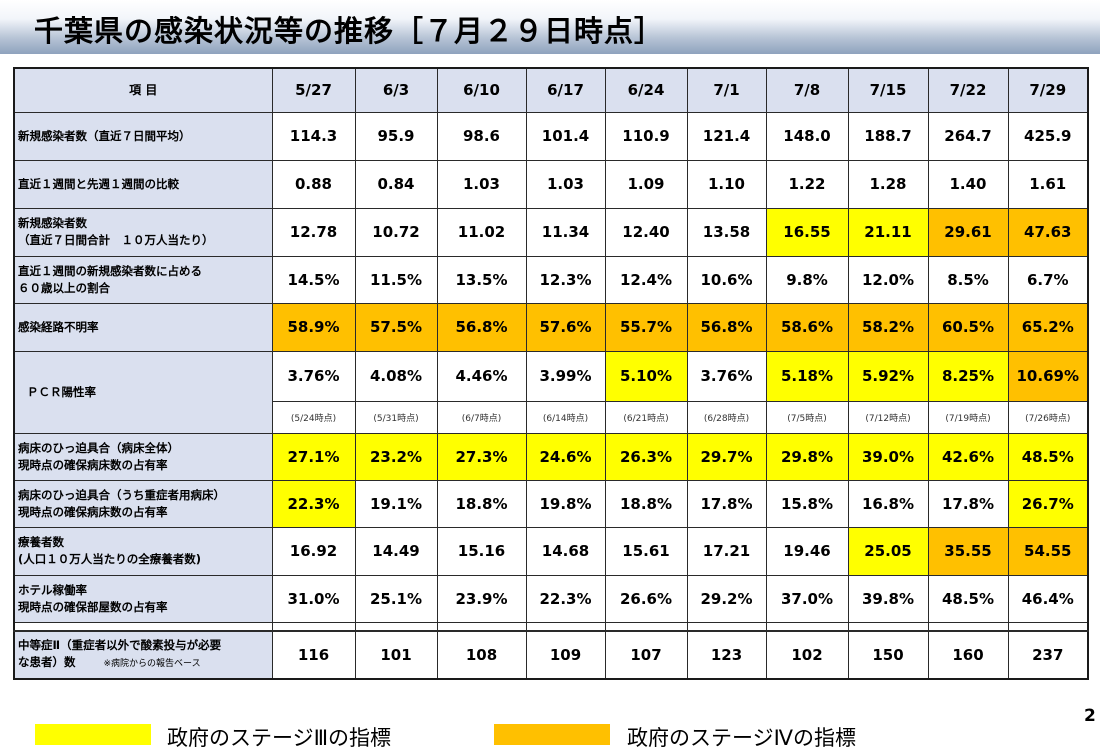 The height and width of the screenshot is (752, 1100). Describe the element at coordinates (313, 327) in the screenshot. I see `cell-stage4: 58.9%` at that location.